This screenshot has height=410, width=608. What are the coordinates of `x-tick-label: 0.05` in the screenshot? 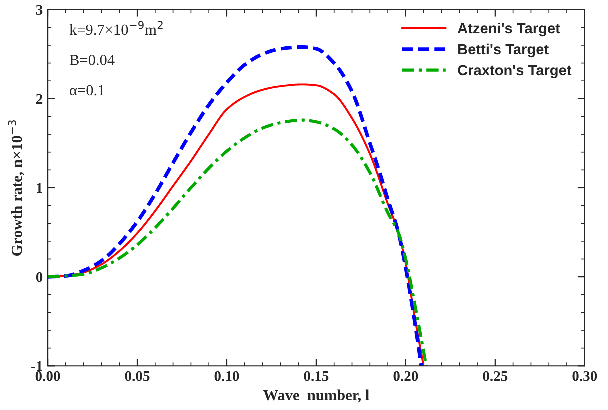 It's located at (137, 376).